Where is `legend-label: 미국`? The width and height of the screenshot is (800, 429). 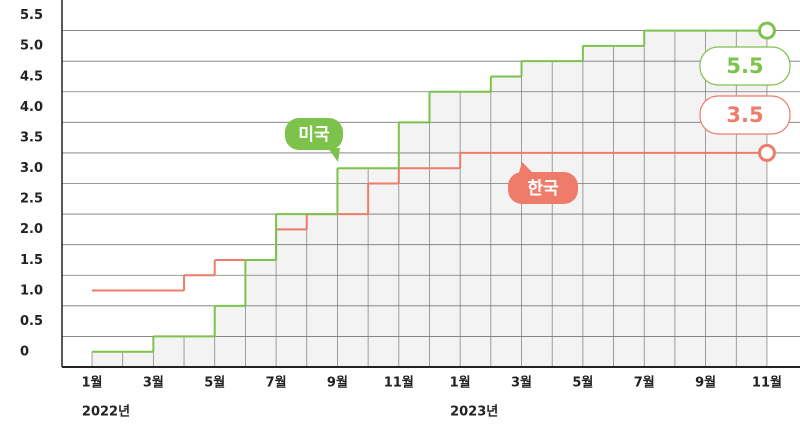
legend-label: 미국 is located at coordinates (314, 135).